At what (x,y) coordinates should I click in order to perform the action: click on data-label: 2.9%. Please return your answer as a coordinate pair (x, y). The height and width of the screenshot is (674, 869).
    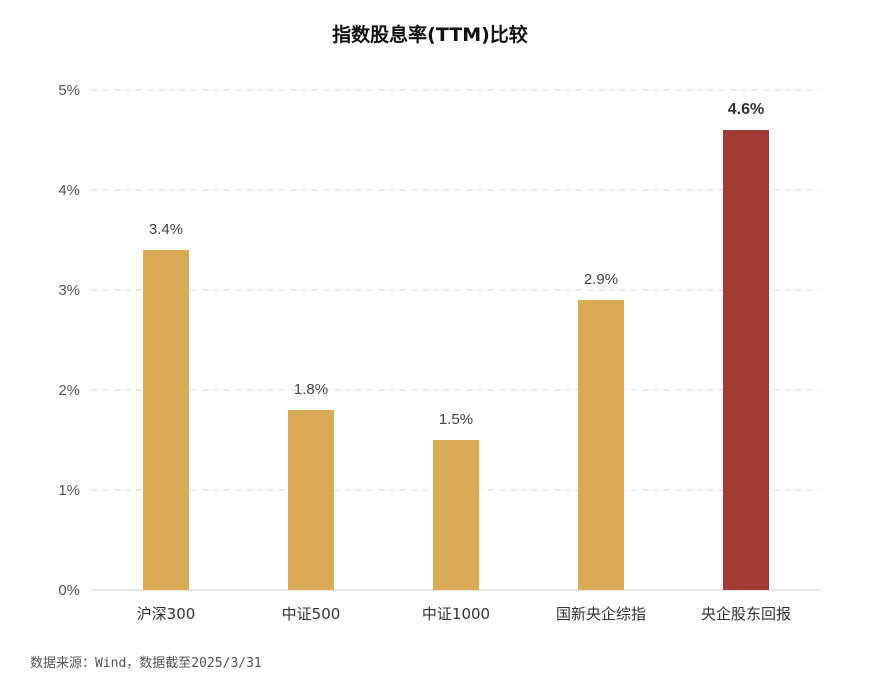
    Looking at the image, I should click on (601, 279).